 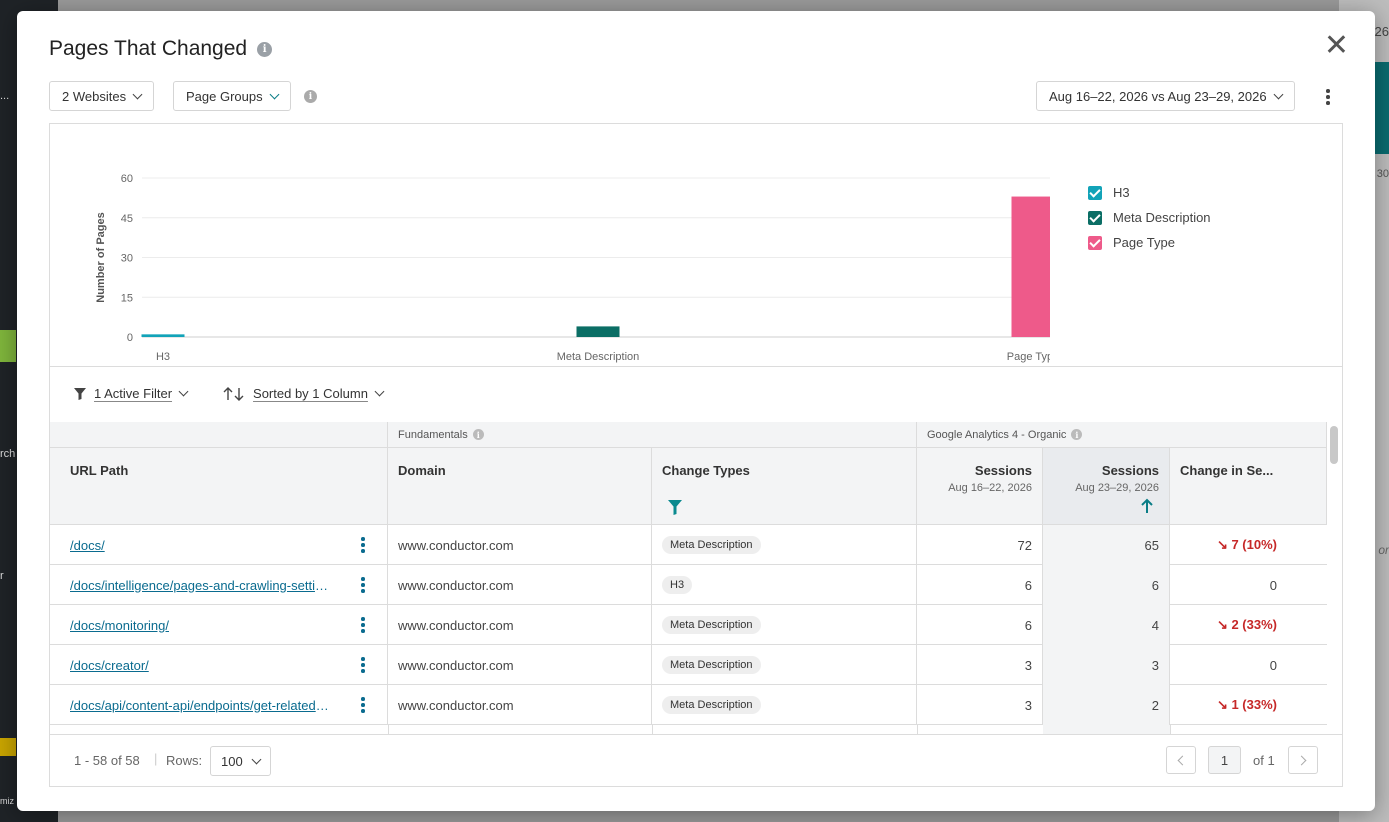 I want to click on close-icon: ✕, so click(x=1336, y=45).